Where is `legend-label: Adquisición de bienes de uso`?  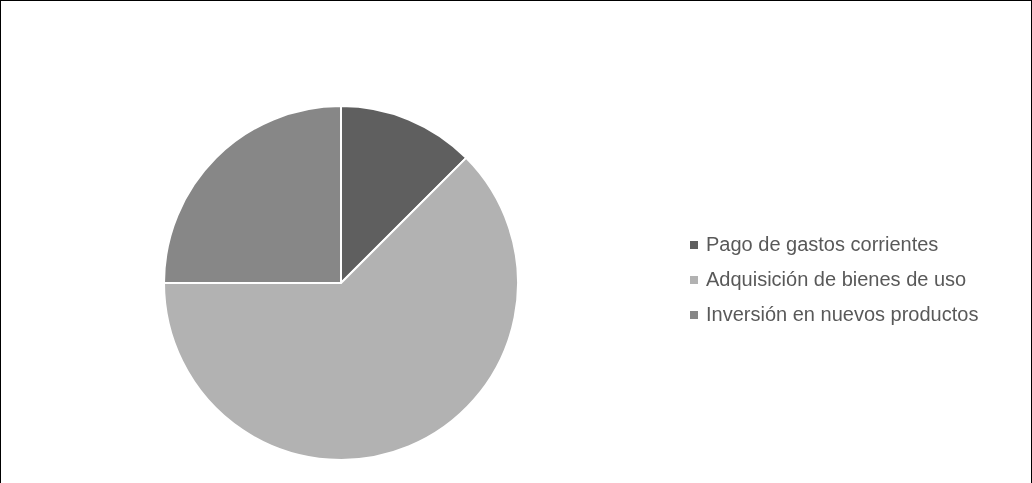
legend-label: Adquisición de bienes de uso is located at coordinates (836, 279).